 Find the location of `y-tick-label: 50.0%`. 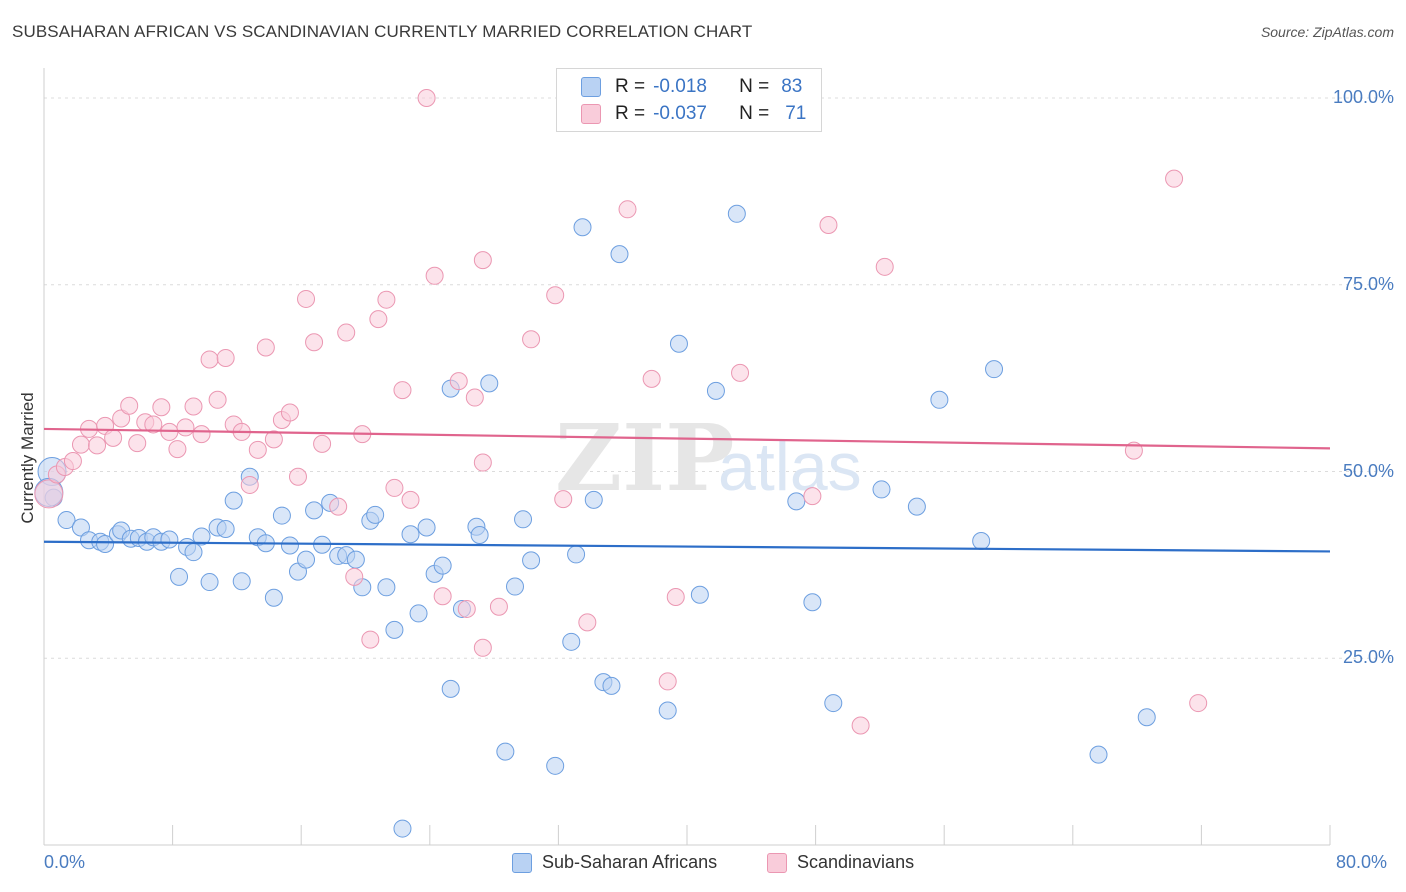

y-tick-label: 50.0% is located at coordinates (1368, 470).